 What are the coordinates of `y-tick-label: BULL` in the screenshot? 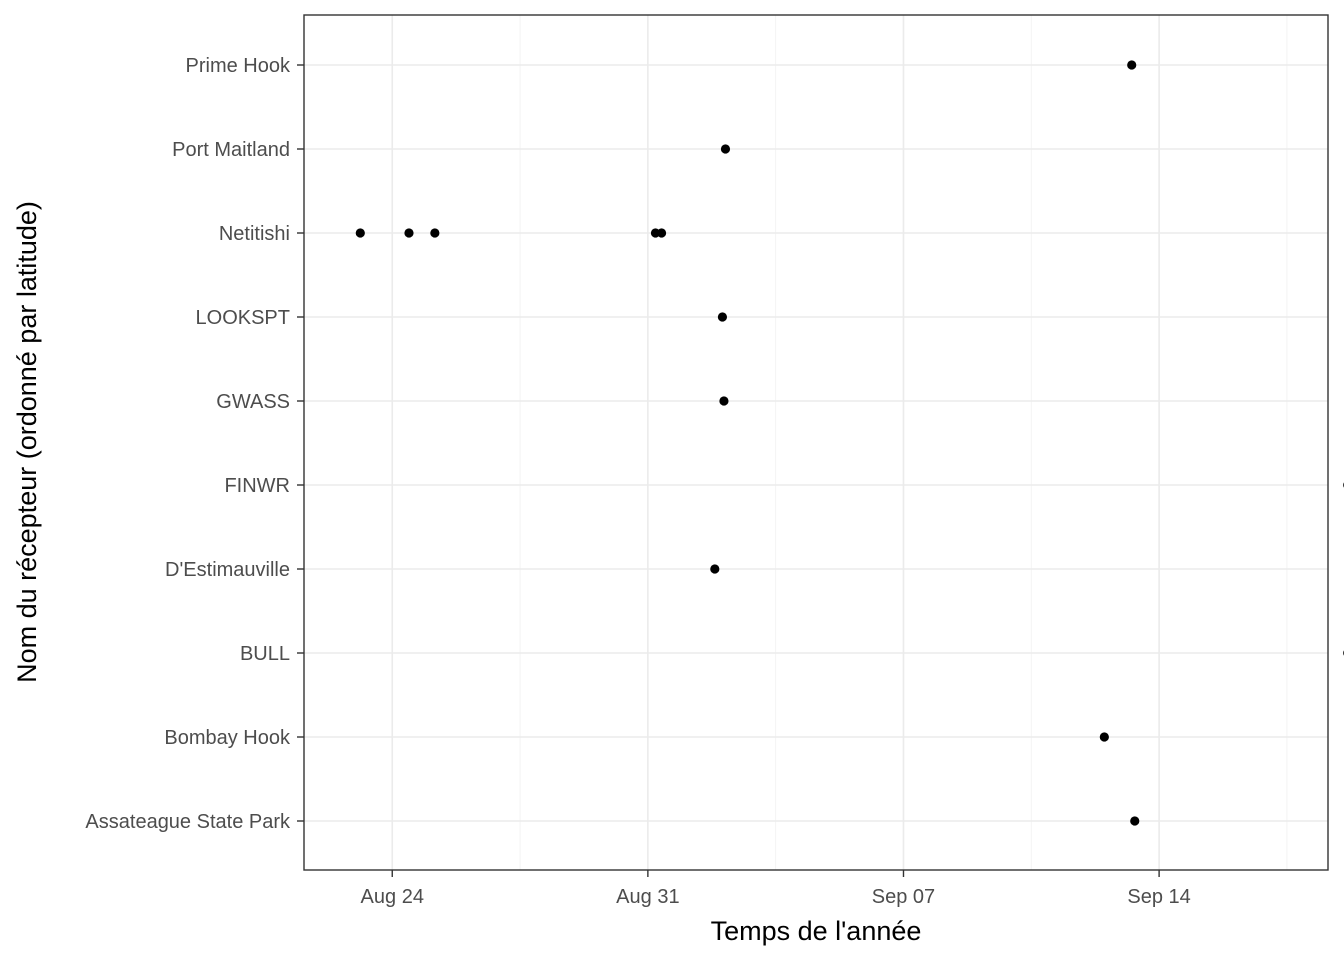 It's located at (265, 654).